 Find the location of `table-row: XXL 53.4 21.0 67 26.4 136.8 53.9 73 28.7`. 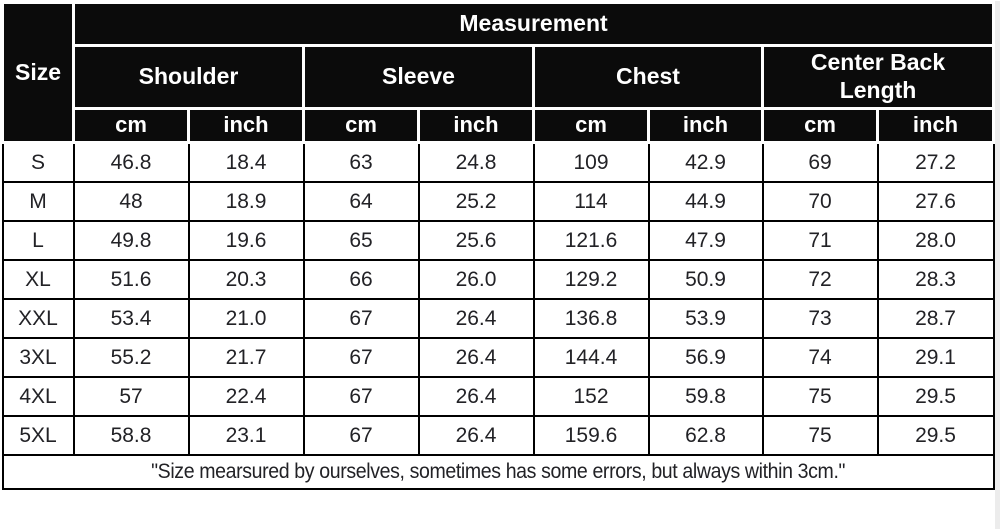

table-row: XXL 53.4 21.0 67 26.4 136.8 53.9 73 28.7 is located at coordinates (498, 318).